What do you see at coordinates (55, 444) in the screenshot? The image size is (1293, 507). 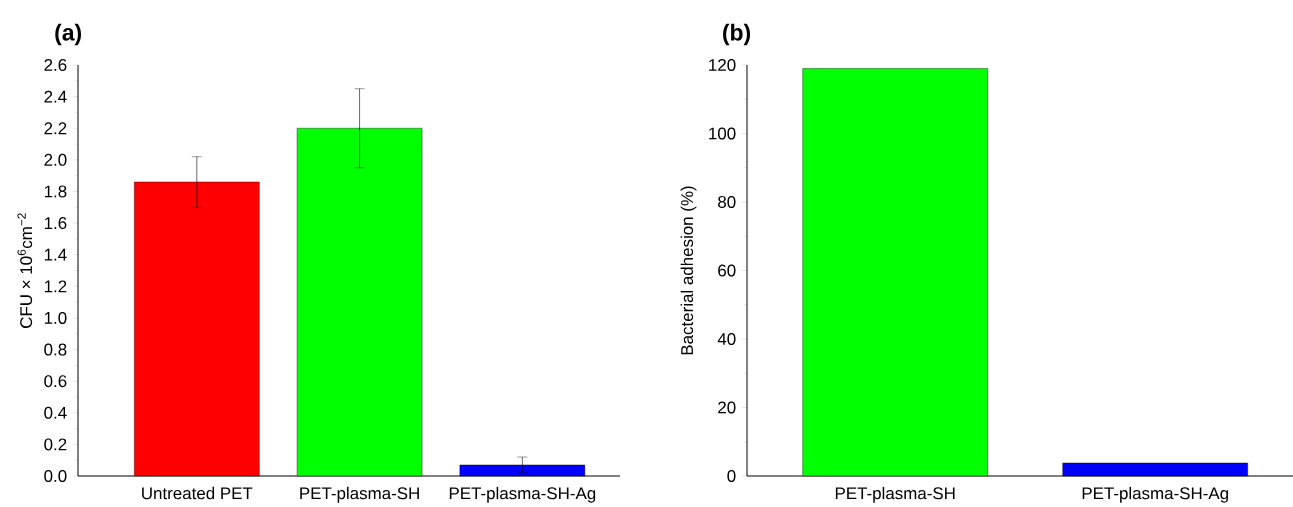 I see `y-tick-label: 0.2` at bounding box center [55, 444].